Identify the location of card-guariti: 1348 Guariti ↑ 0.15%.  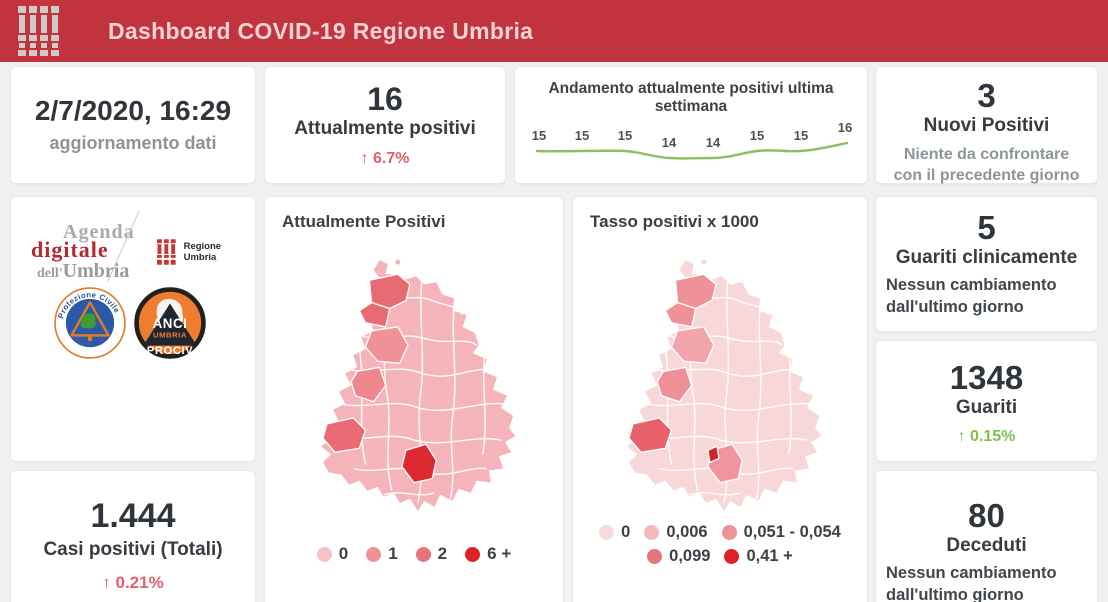
(986, 401).